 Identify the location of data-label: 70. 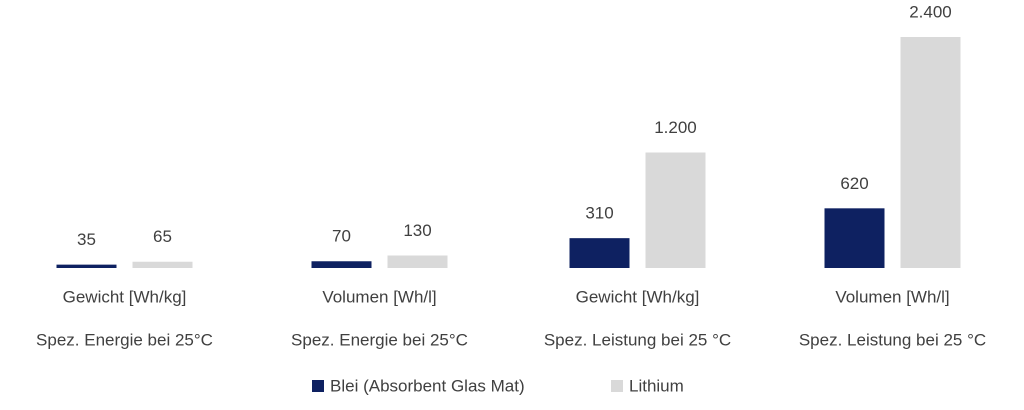
(341, 236).